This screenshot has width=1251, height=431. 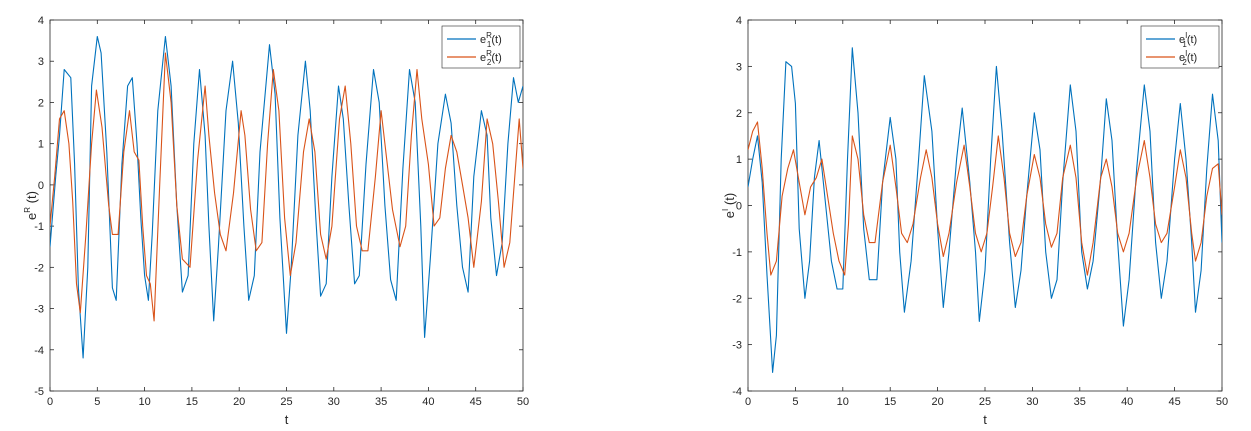 I want to click on y-tick-label: -5, so click(x=39, y=392).